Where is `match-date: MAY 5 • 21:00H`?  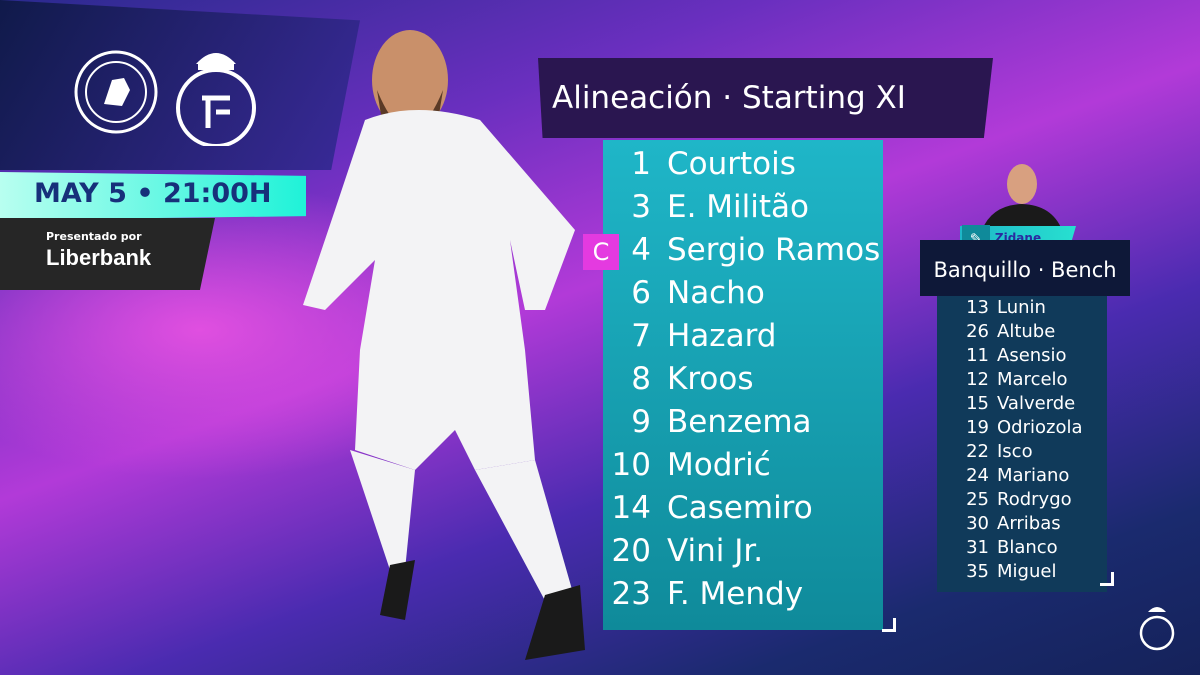 match-date: MAY 5 • 21:00H is located at coordinates (153, 196).